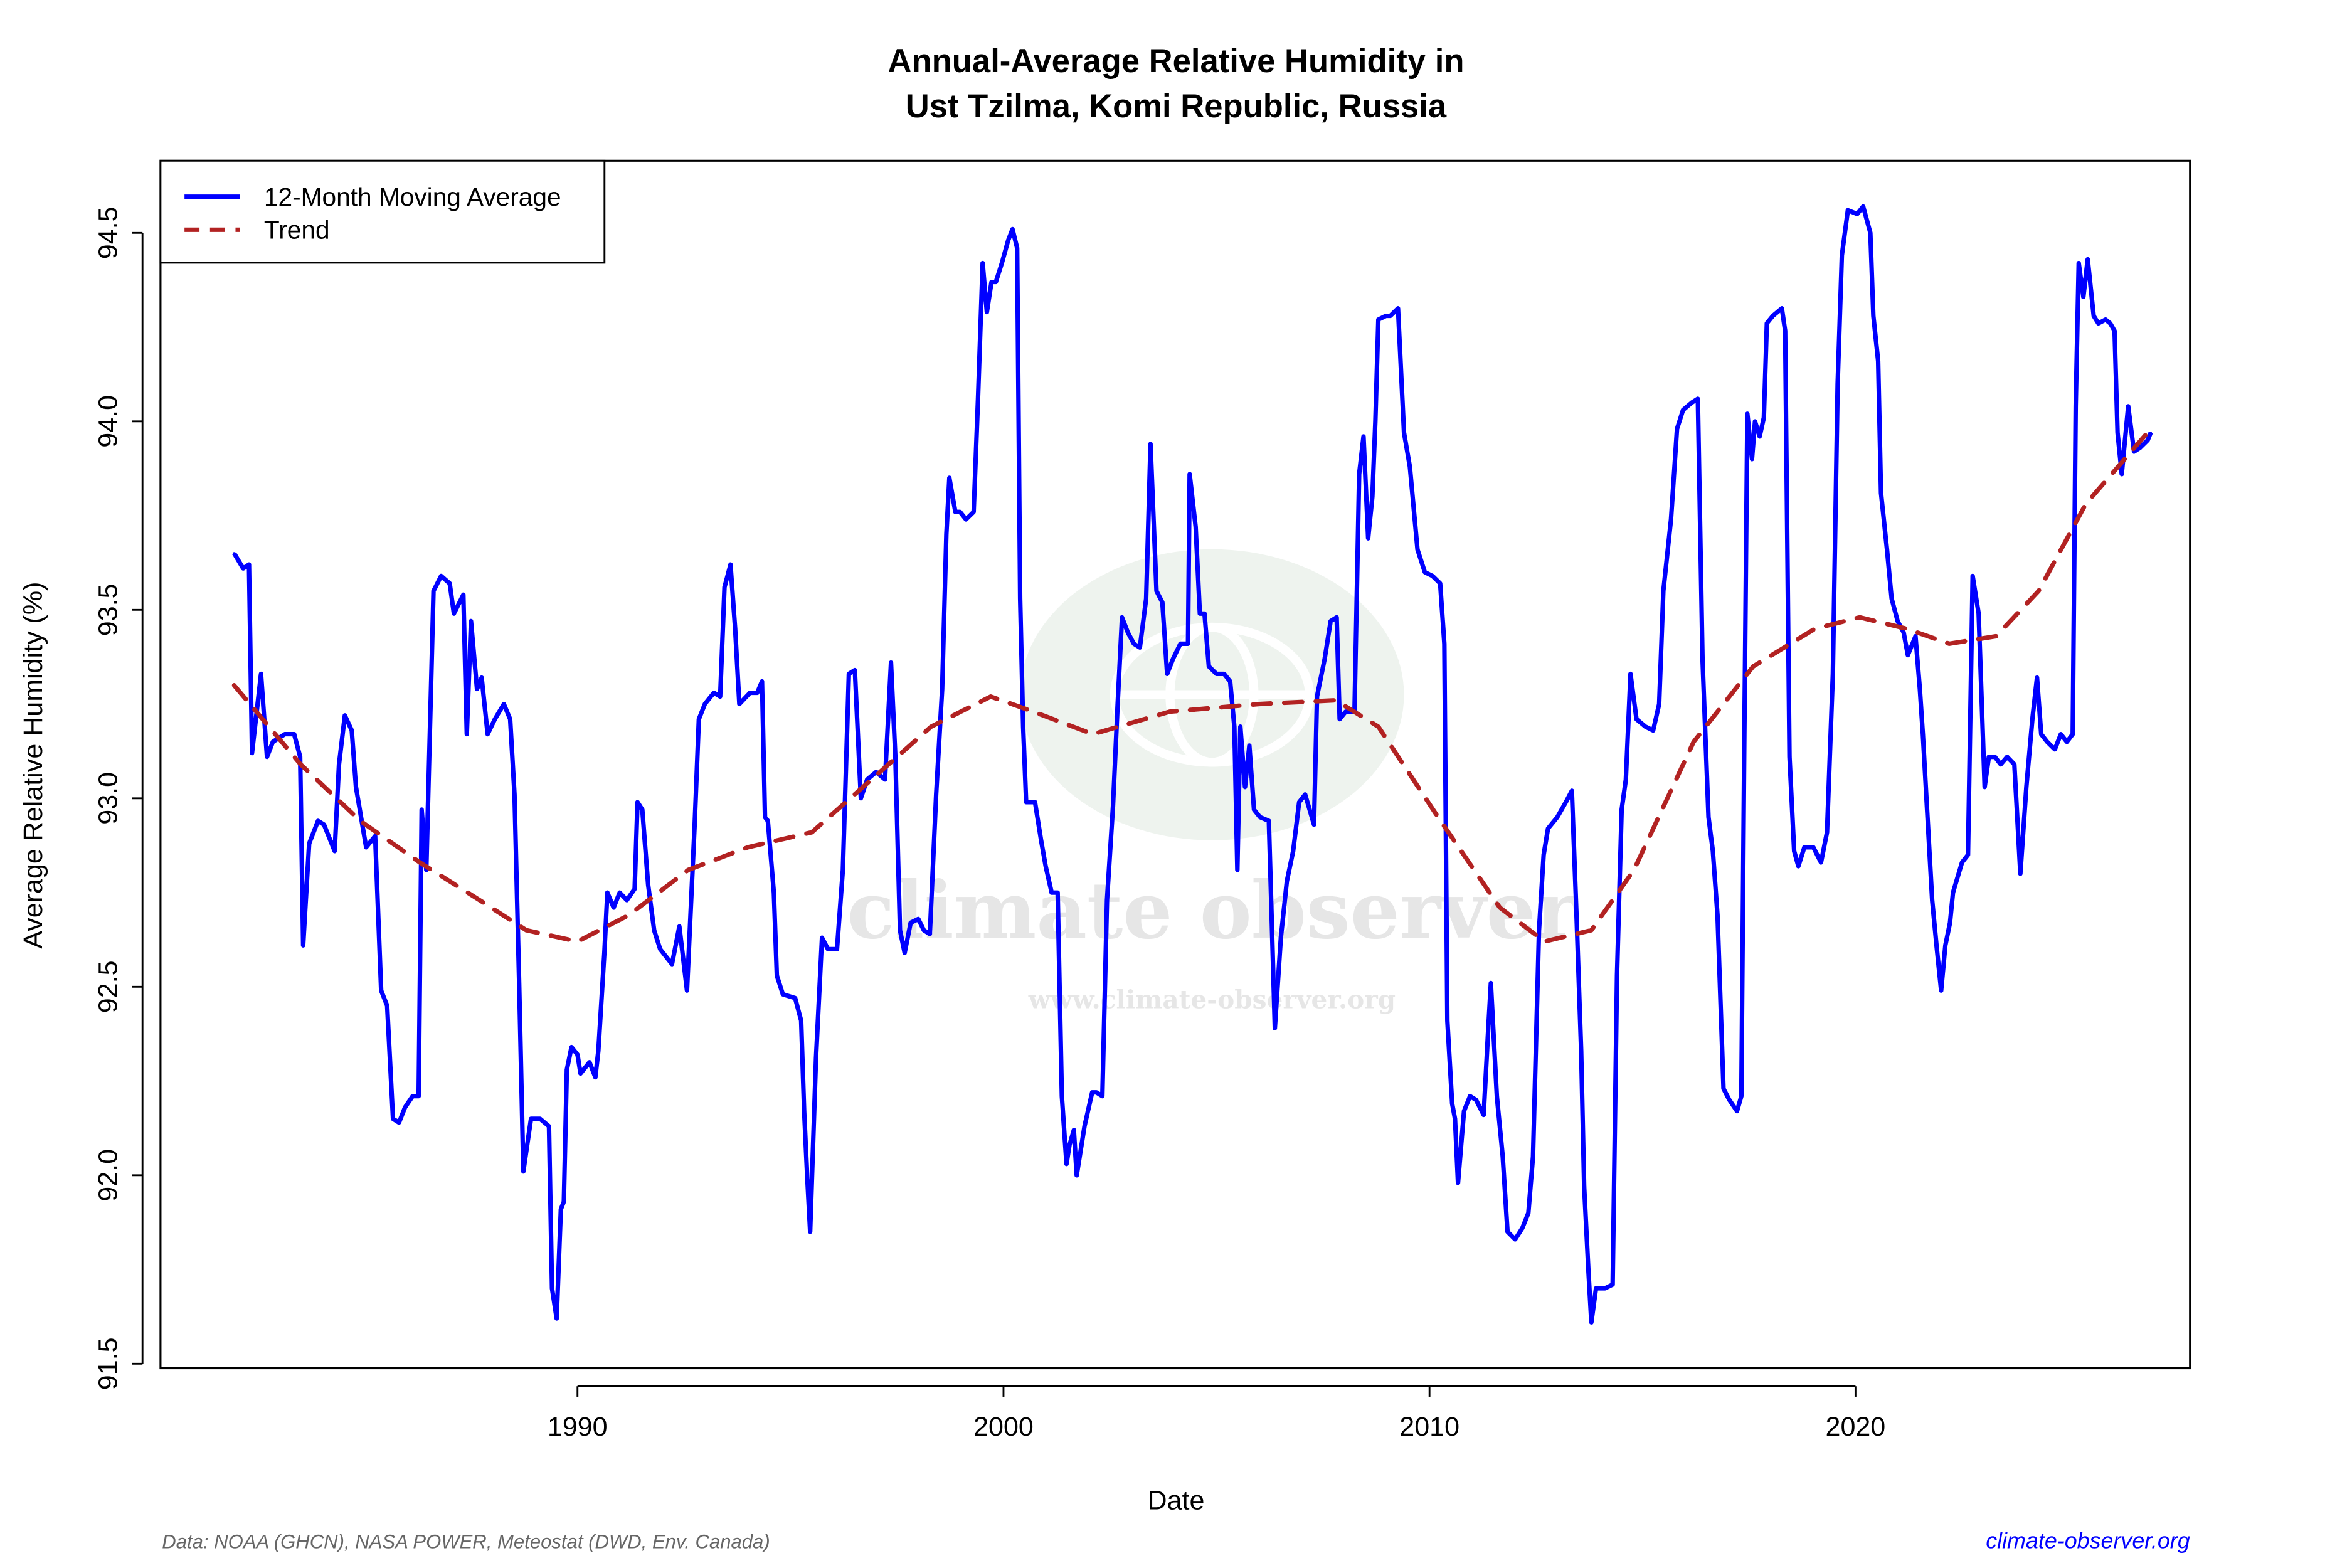 Image resolution: width=2352 pixels, height=1568 pixels. I want to click on watermark-name: climate observer, so click(1212, 910).